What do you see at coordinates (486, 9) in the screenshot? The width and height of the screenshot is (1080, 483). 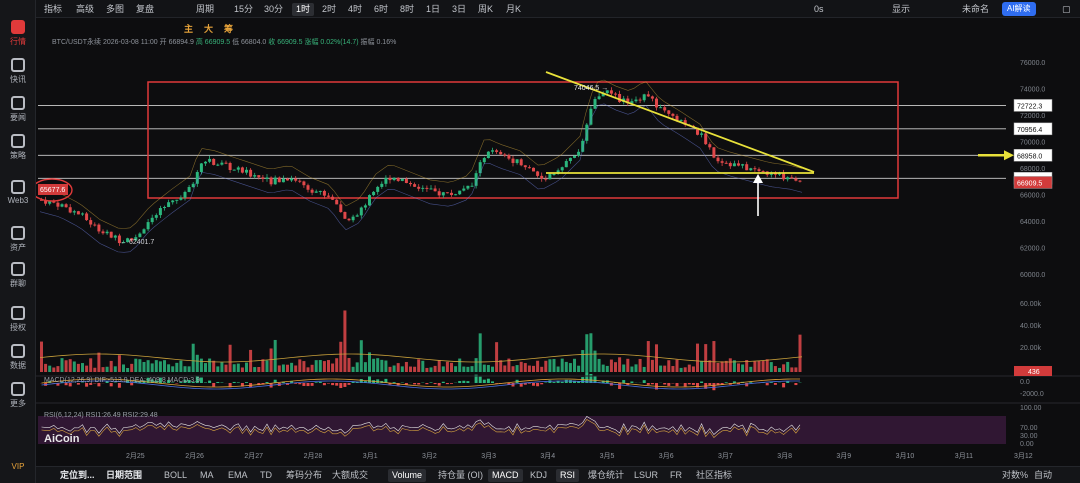 I see `interval-week: 周K` at bounding box center [486, 9].